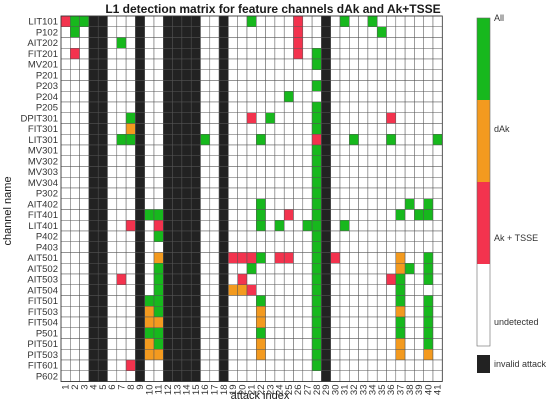 The image size is (550, 403). Describe the element at coordinates (40, 118) in the screenshot. I see `y-tick-label: DPIT301` at that location.